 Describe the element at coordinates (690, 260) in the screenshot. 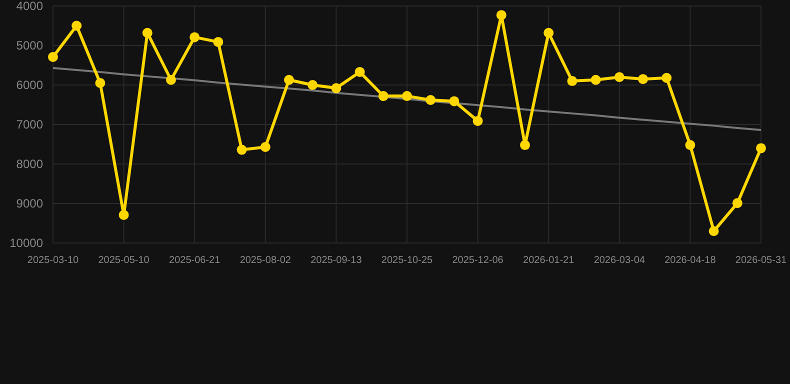

I see `x-tick-label: 2026-04-18` at that location.